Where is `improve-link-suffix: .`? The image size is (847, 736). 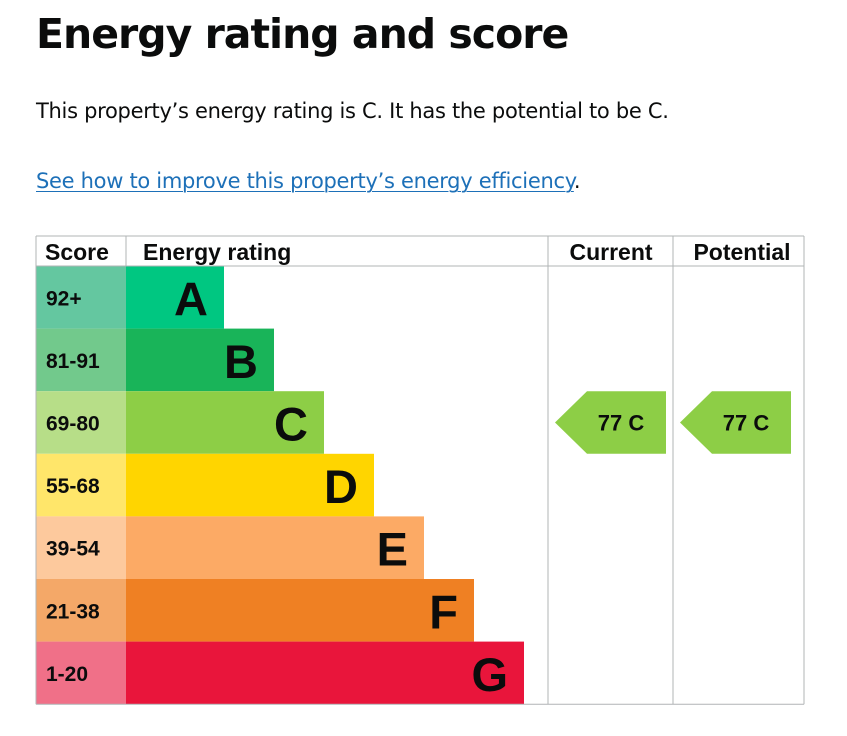
improve-link-suffix: . is located at coordinates (577, 181).